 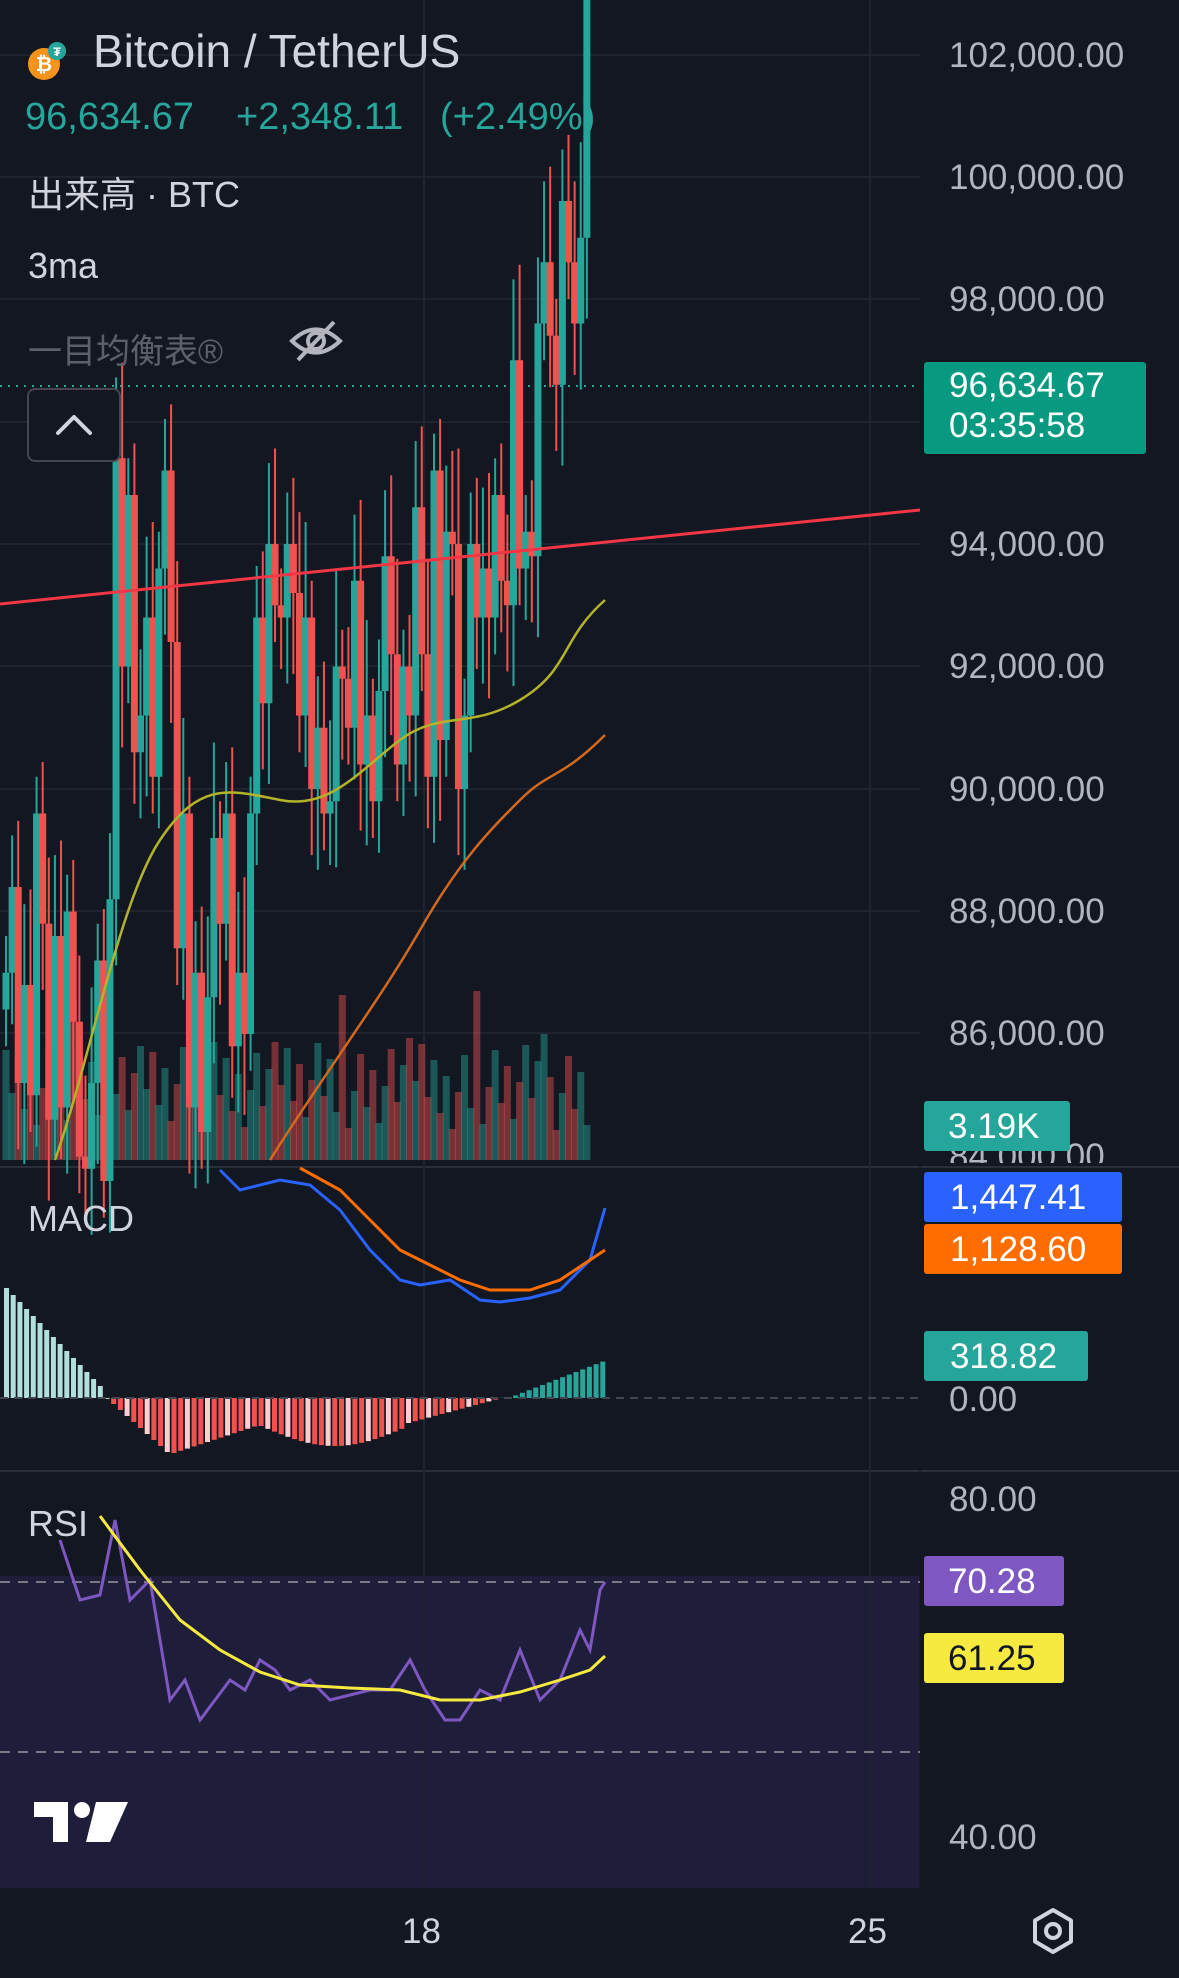 I want to click on price-tick: 100,000.00, so click(x=1037, y=177).